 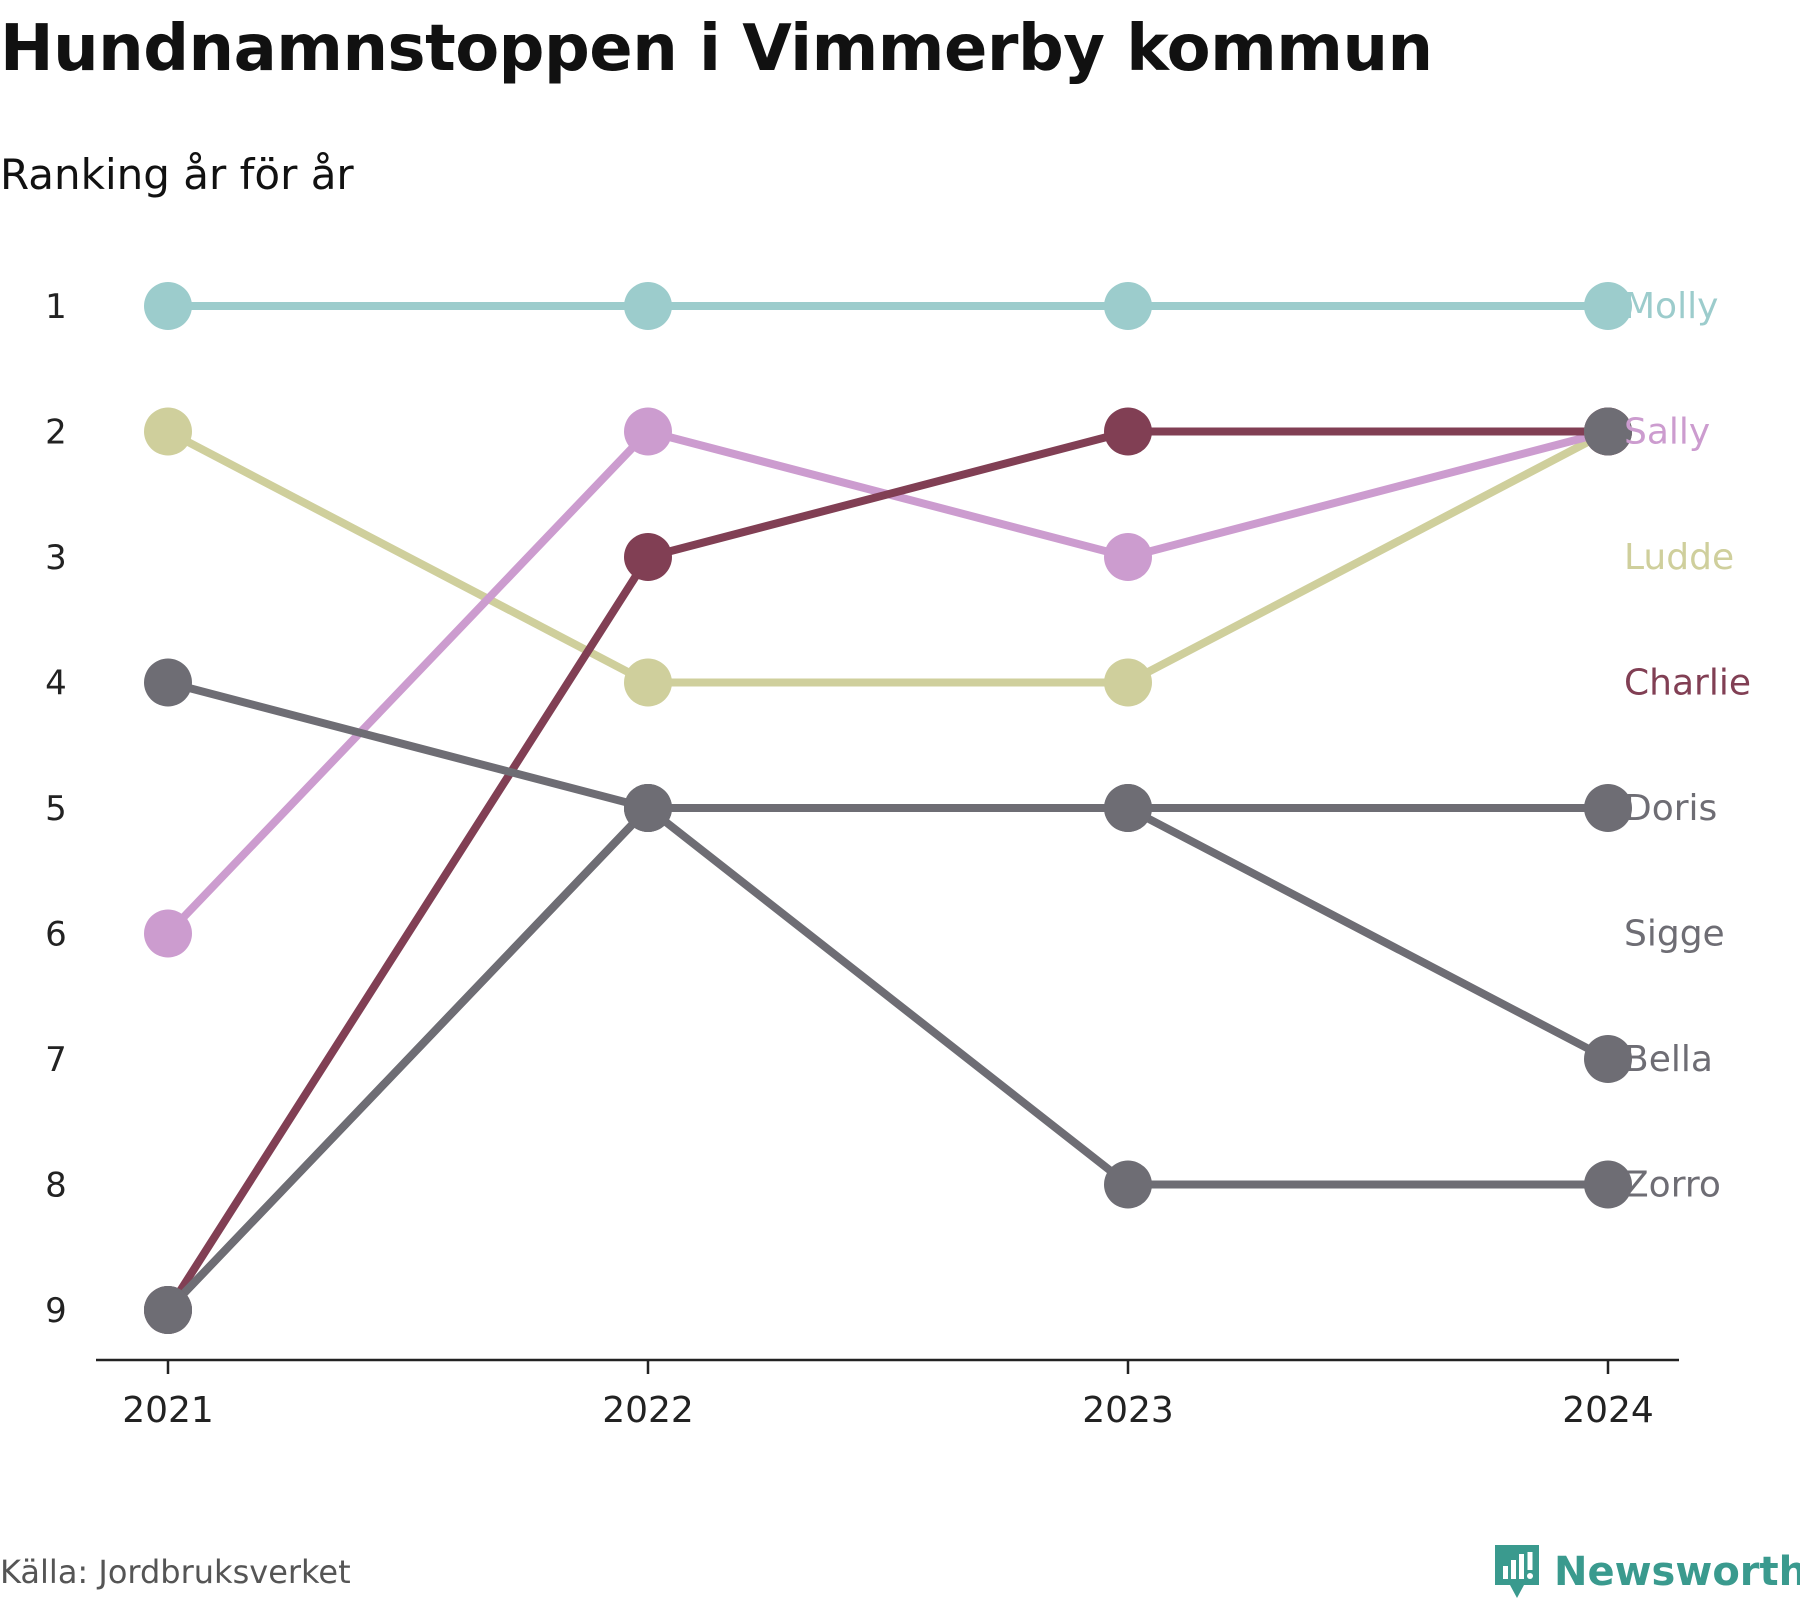 What do you see at coordinates (1687, 683) in the screenshot?
I see `end-label-charlie: Charlie` at bounding box center [1687, 683].